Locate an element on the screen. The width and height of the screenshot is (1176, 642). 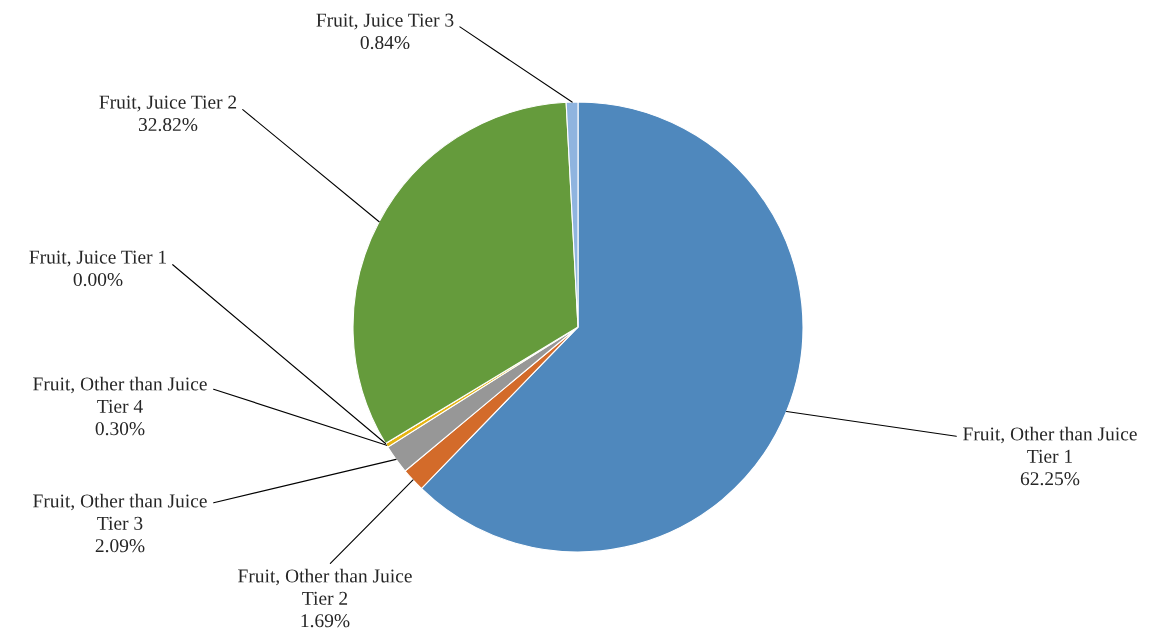
slice-label: Fruit, Other than Juice Tier 4 is located at coordinates (120, 394).